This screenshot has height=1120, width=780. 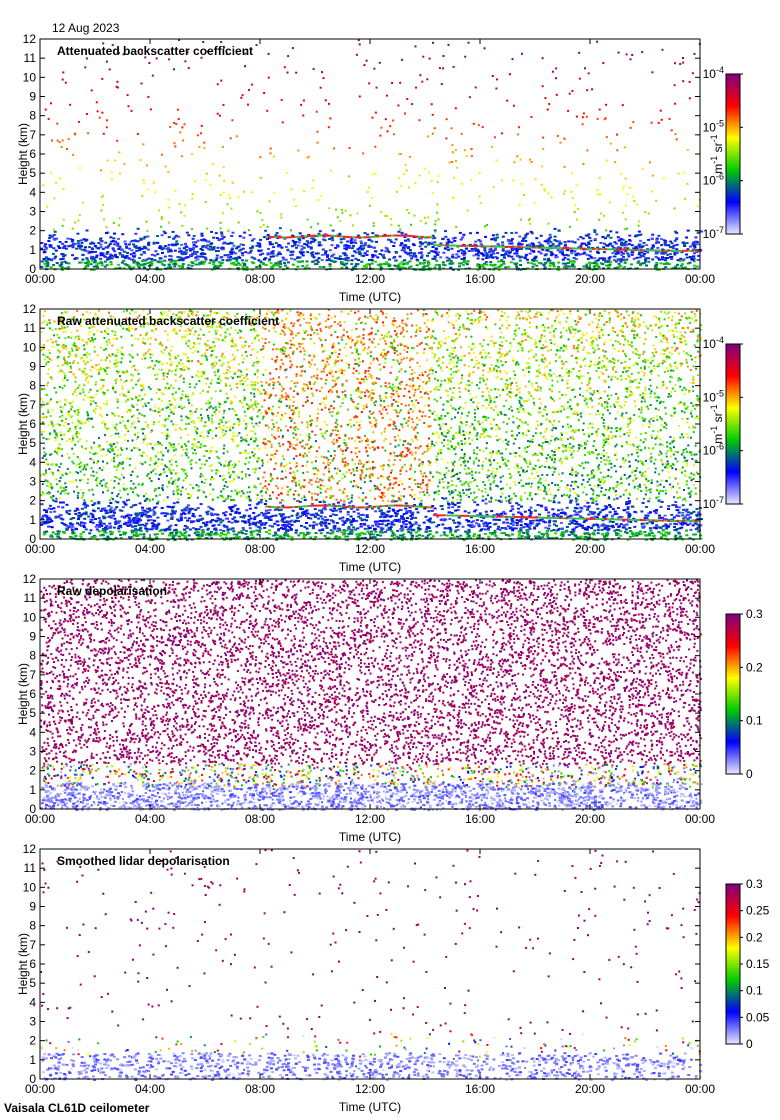 I want to click on colorbar-tick-label: 0.2, so click(x=754, y=667).